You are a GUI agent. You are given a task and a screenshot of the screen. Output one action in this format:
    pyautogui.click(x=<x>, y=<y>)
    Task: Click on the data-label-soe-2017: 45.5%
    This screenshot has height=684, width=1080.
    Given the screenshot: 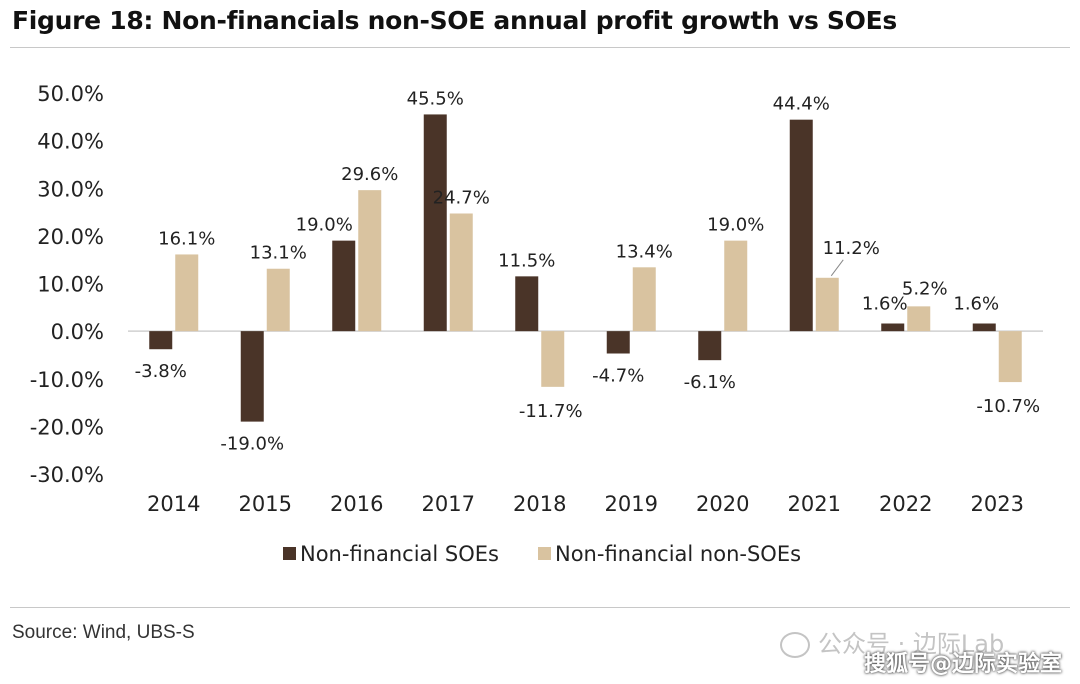 What is the action you would take?
    pyautogui.click(x=435, y=98)
    